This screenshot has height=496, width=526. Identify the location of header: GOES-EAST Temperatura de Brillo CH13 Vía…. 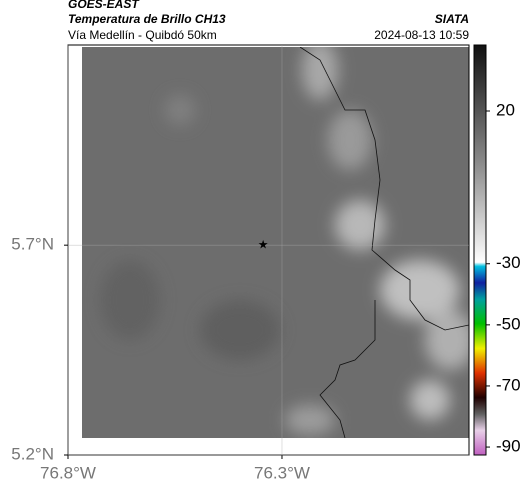
(268, 21).